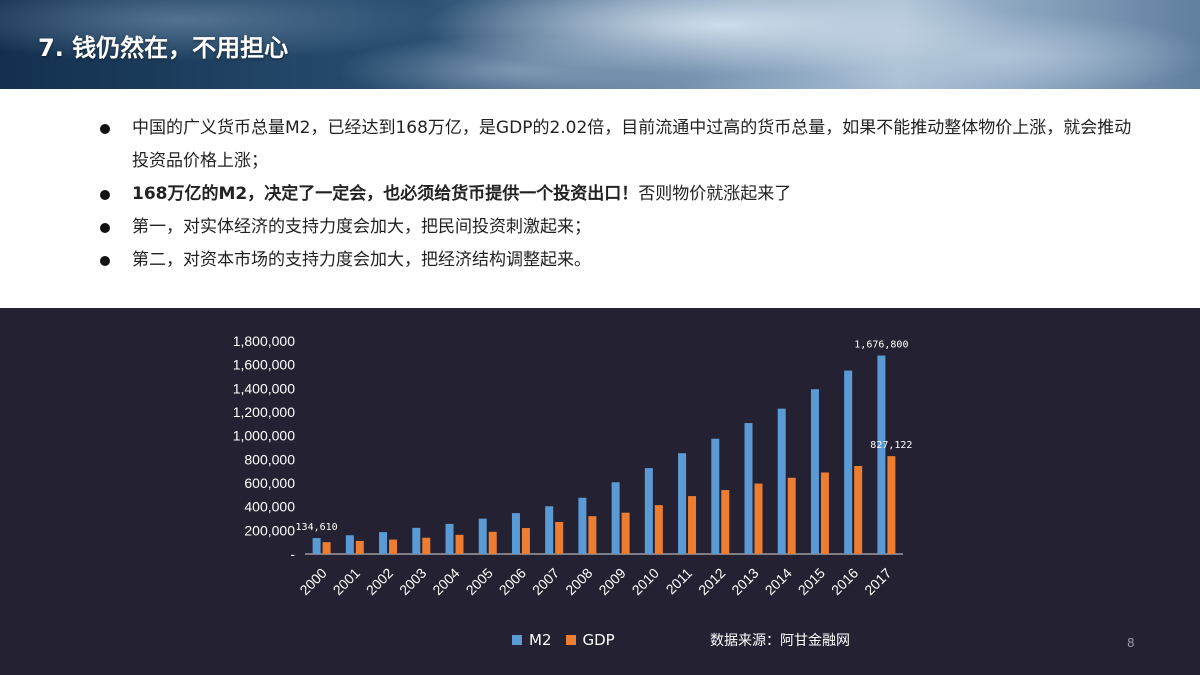  What do you see at coordinates (715, 194) in the screenshot?
I see `bullet-text: 否则物价就涨起来了` at bounding box center [715, 194].